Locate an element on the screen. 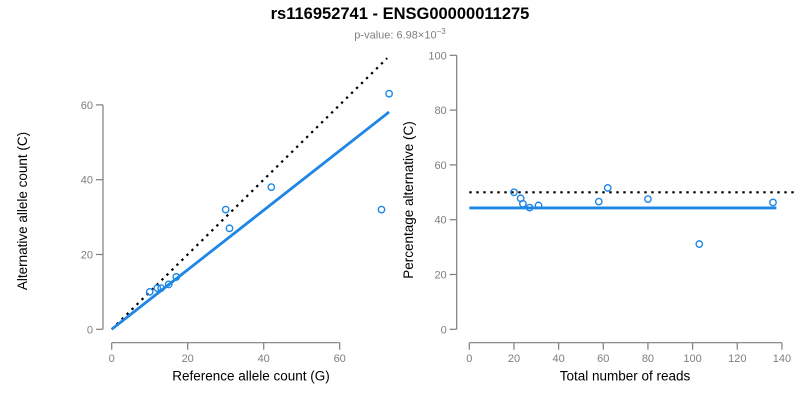  y-axis-label: Percentage alternative (C) is located at coordinates (408, 200).